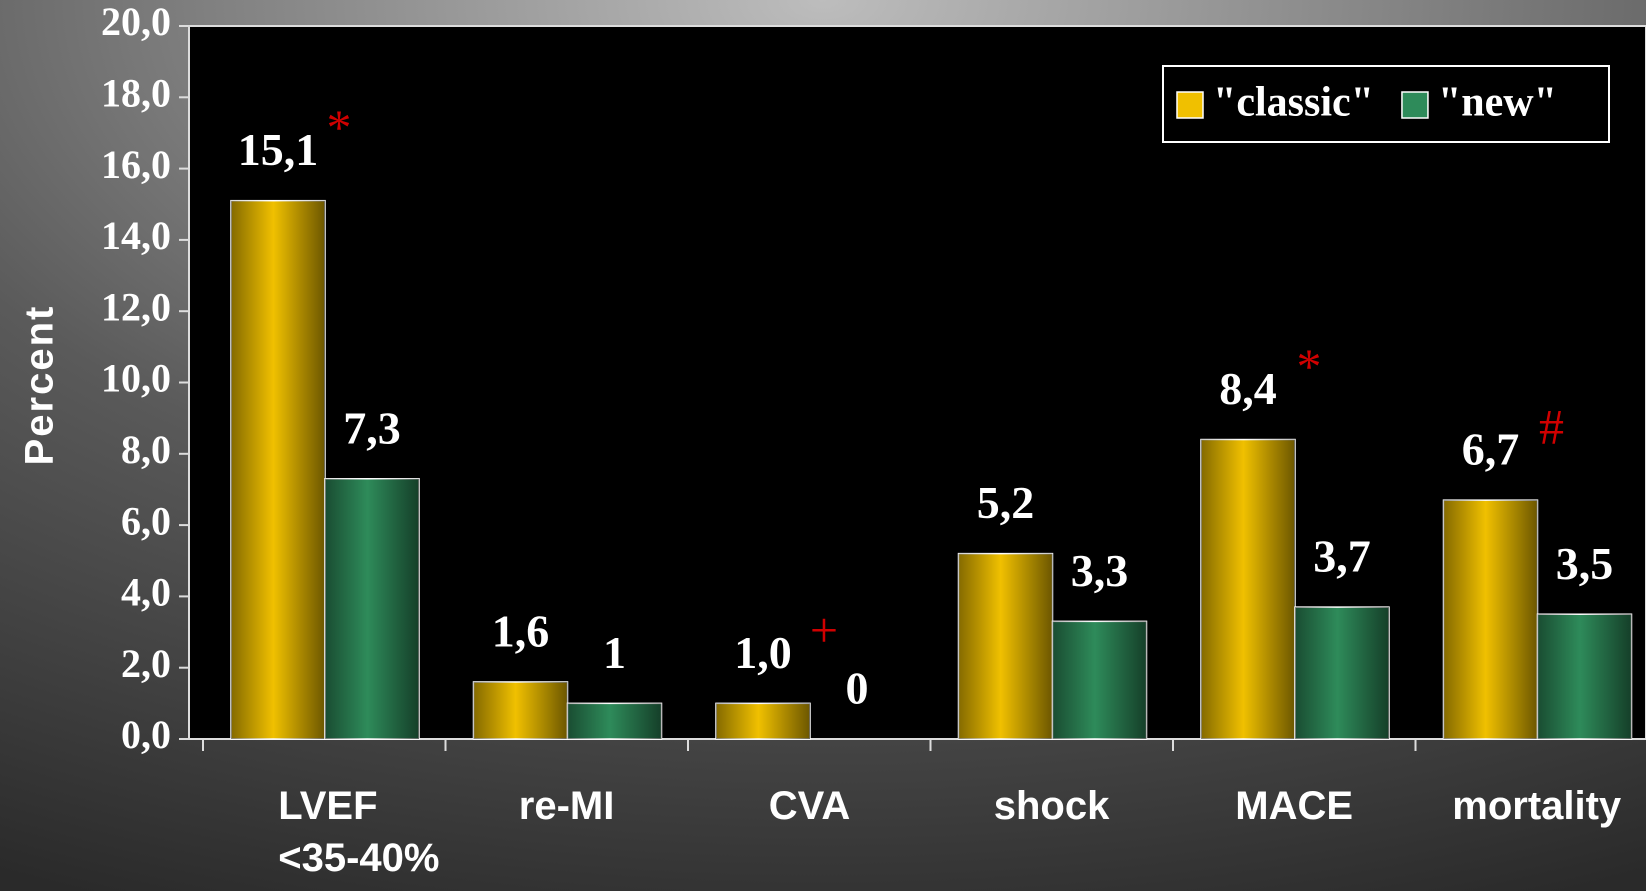 The image size is (1646, 891). What do you see at coordinates (824, 630) in the screenshot?
I see `annotation: +` at bounding box center [824, 630].